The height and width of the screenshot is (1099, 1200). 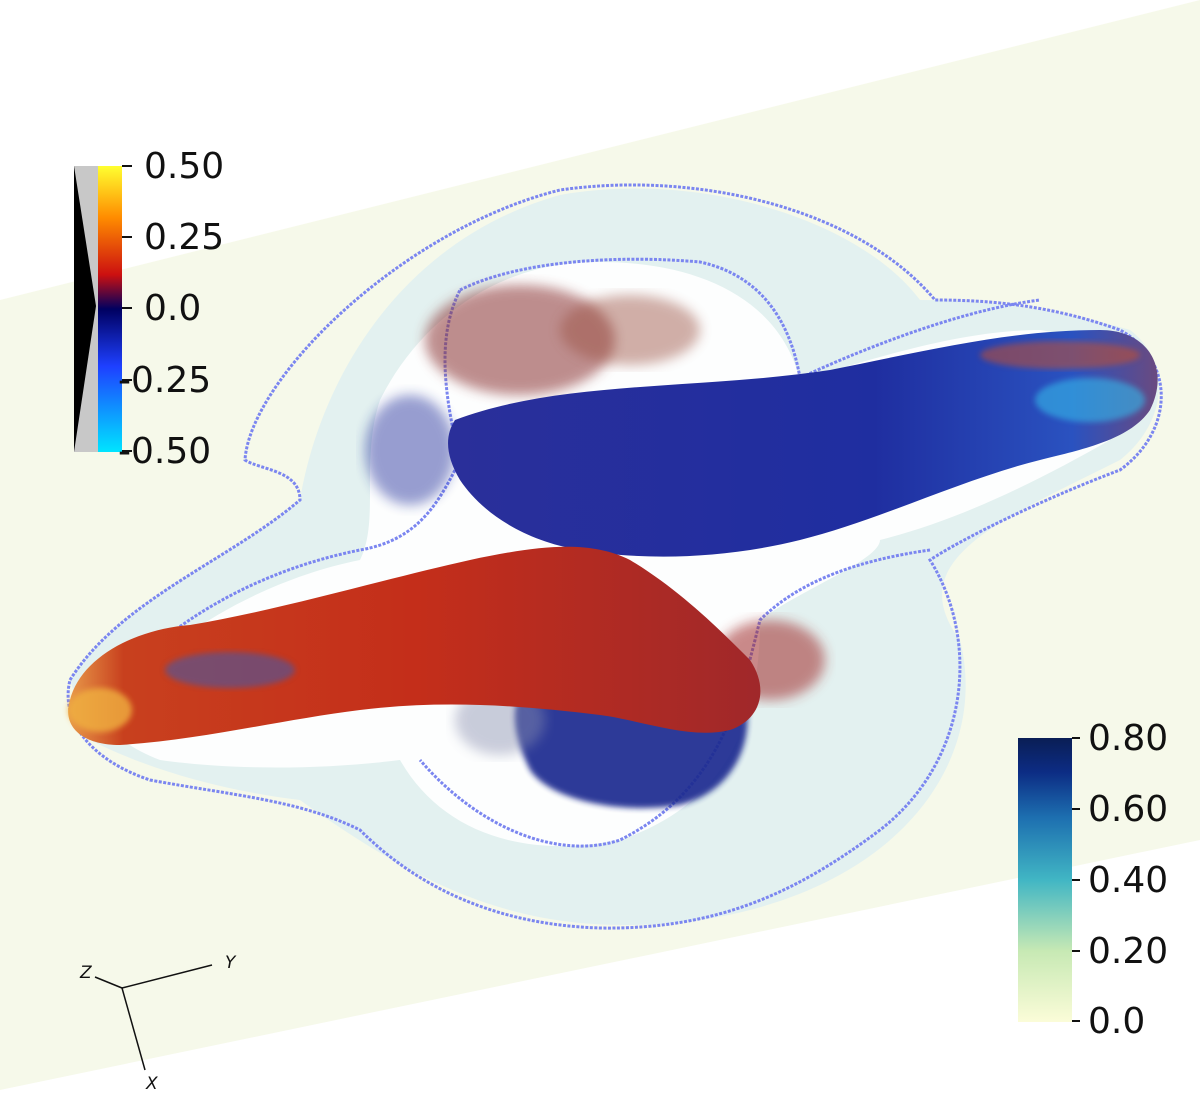 I want to click on blue-jet-highlight, so click(x=1090, y=400).